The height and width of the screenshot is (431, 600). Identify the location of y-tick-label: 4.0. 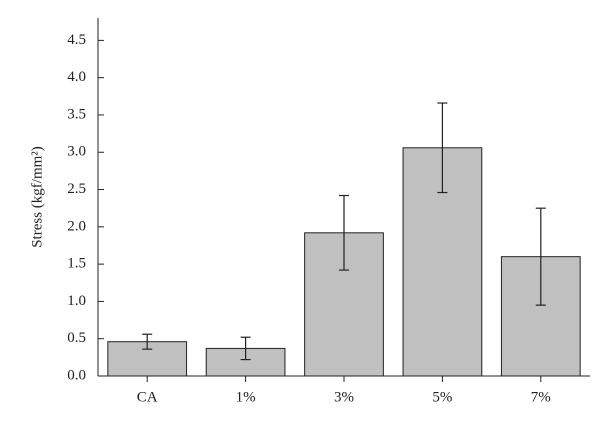
(76, 77).